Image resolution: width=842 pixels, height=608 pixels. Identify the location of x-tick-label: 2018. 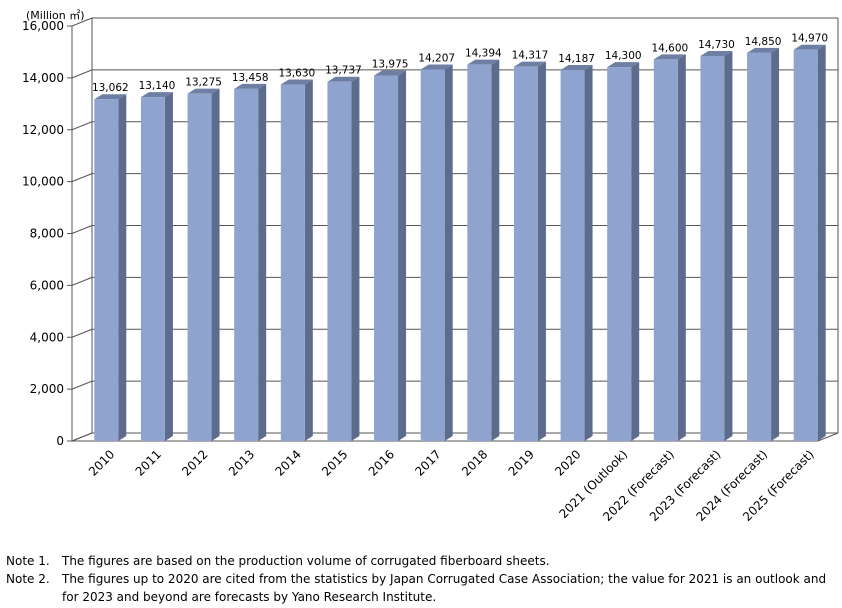
(474, 462).